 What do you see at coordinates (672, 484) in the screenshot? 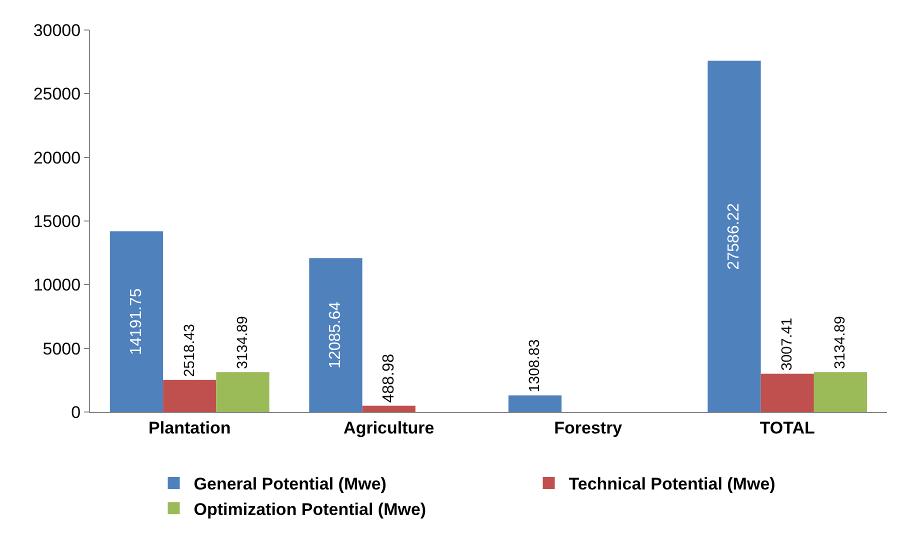
I see `legend-label: Technical Potential (Mwe)` at bounding box center [672, 484].